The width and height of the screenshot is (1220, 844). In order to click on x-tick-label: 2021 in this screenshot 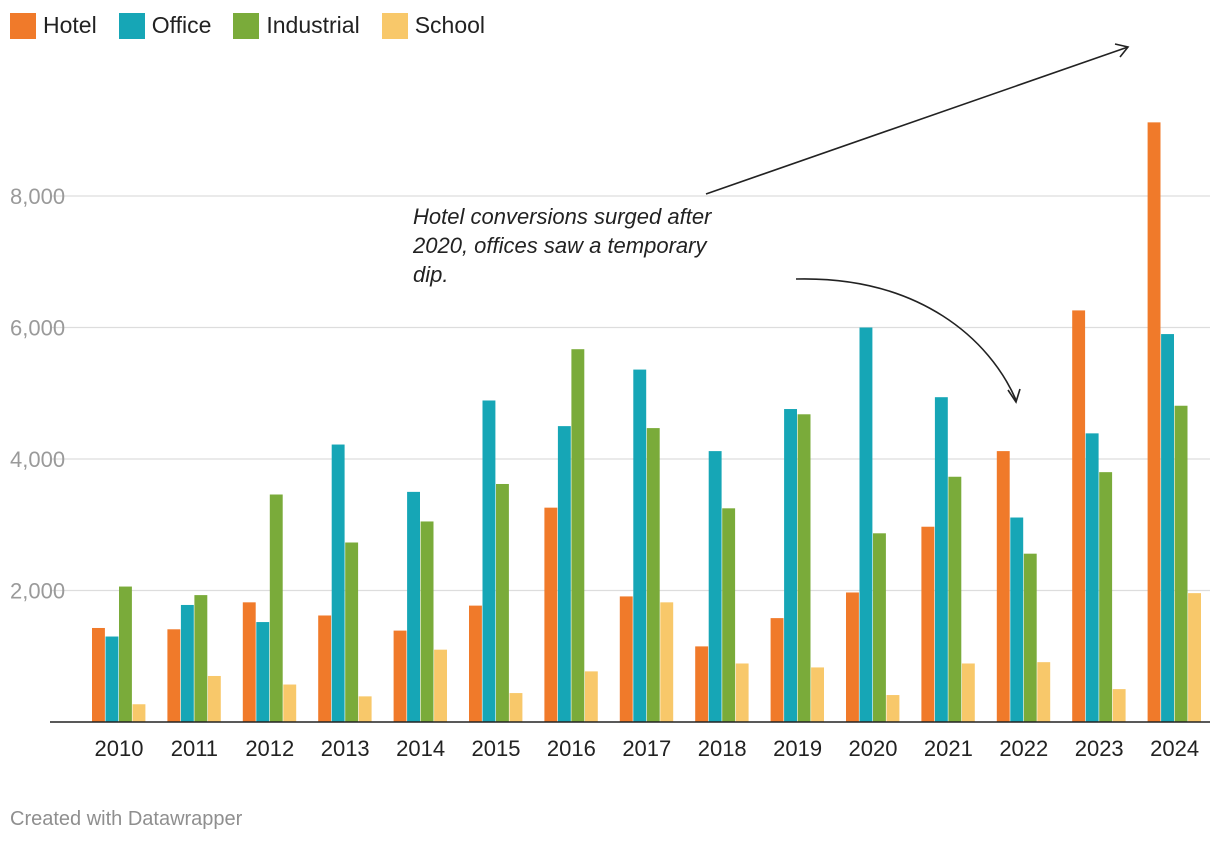, I will do `click(948, 748)`.